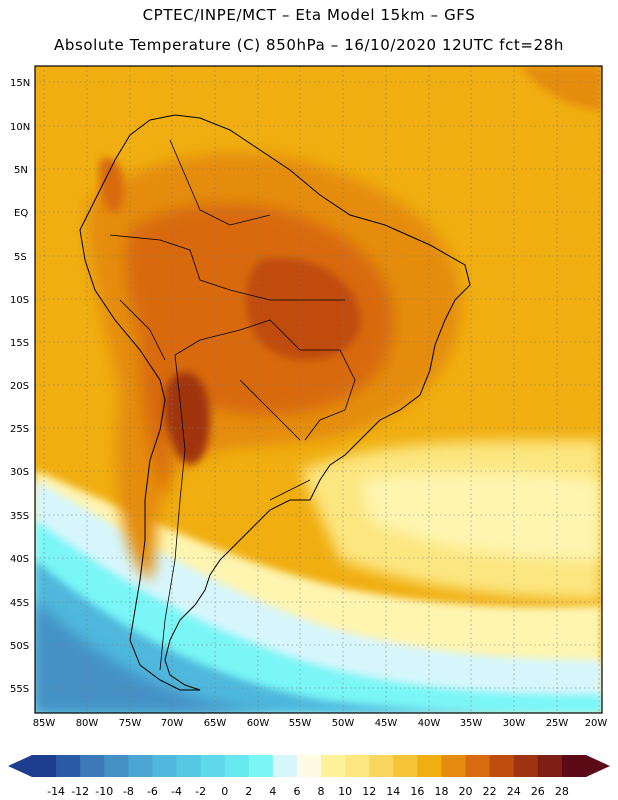 This screenshot has height=800, width=618. What do you see at coordinates (215, 723) in the screenshot?
I see `lon-label: 65W` at bounding box center [215, 723].